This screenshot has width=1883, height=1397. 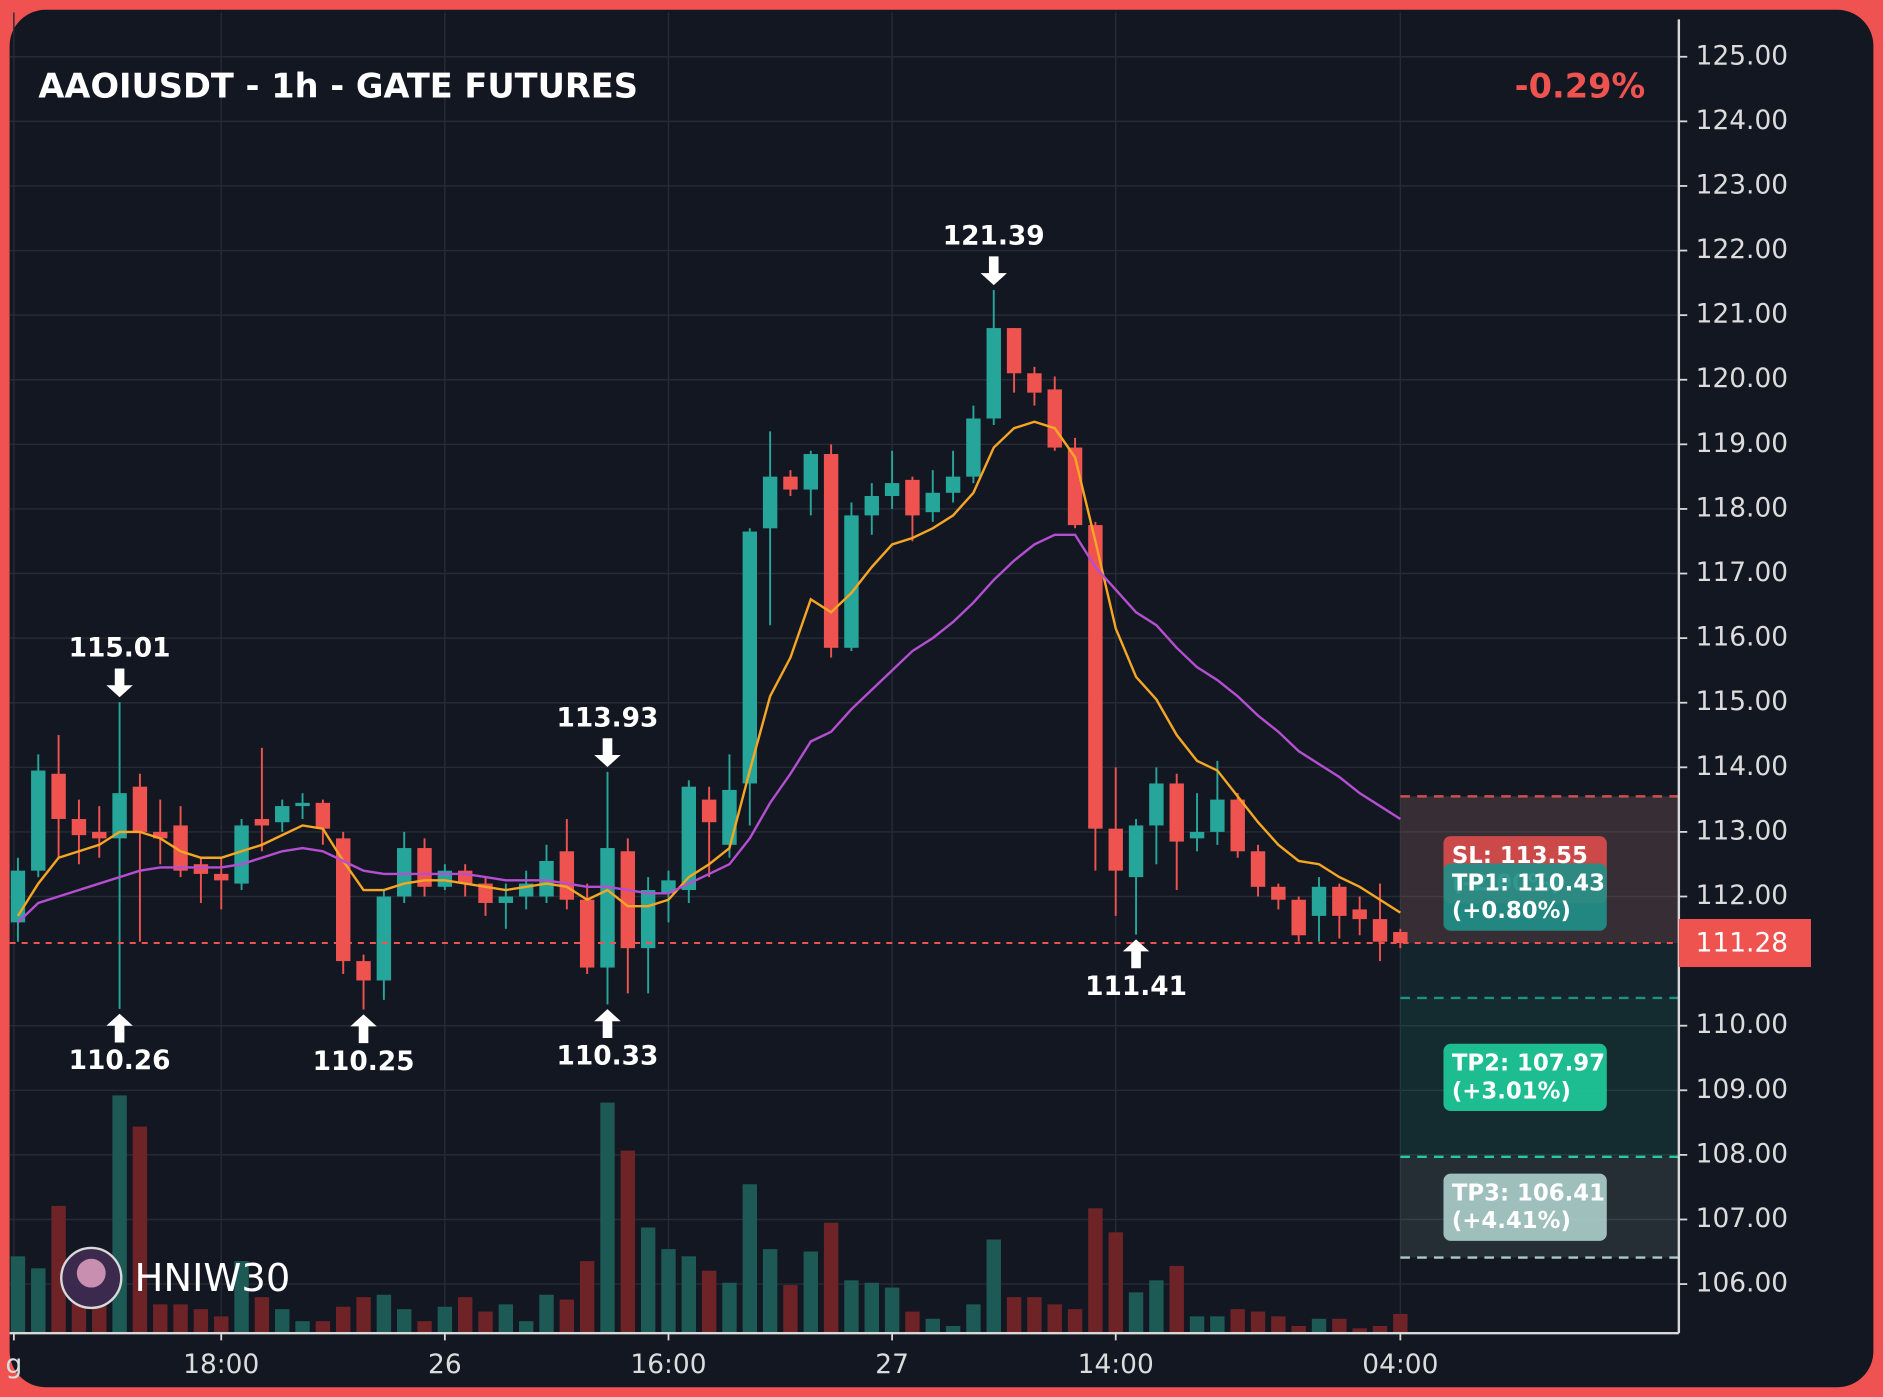 I want to click on annotation-label: 110.33, so click(x=608, y=1056).